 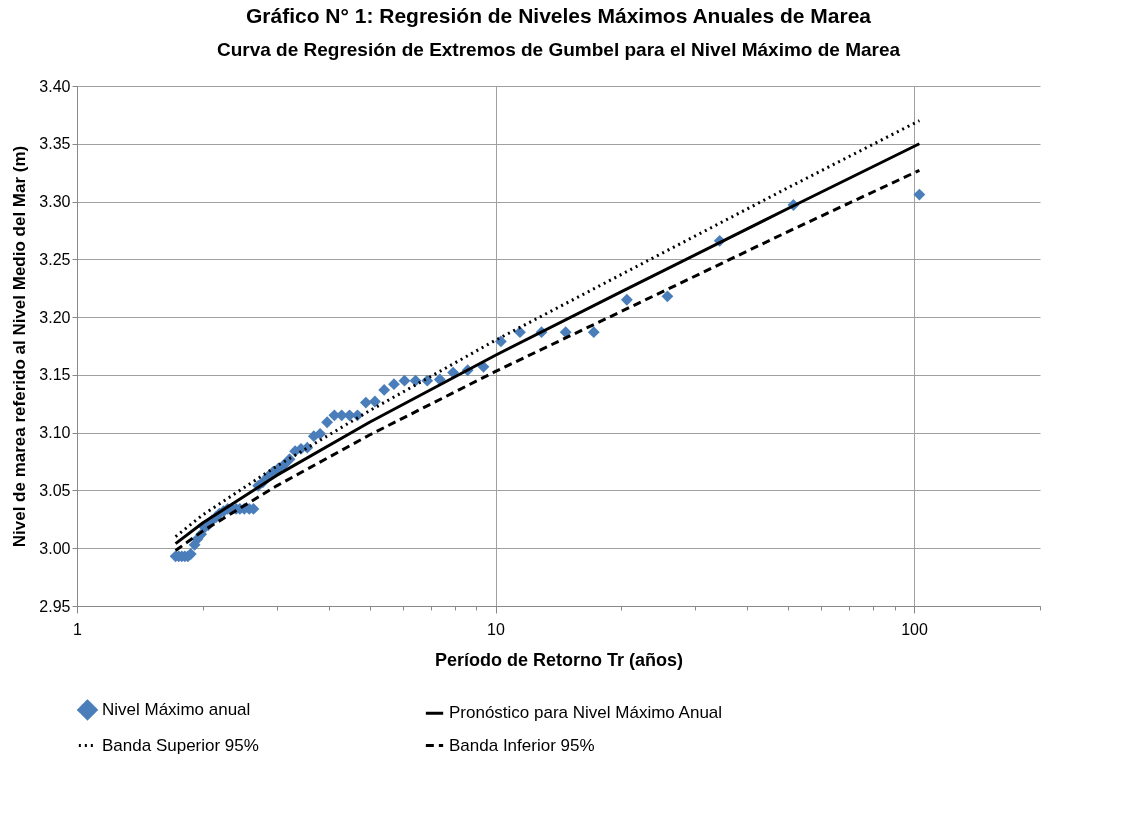 I want to click on y-axis-title: Nivel de marea referido al Nivel Medio del Mar (m), so click(x=20, y=346).